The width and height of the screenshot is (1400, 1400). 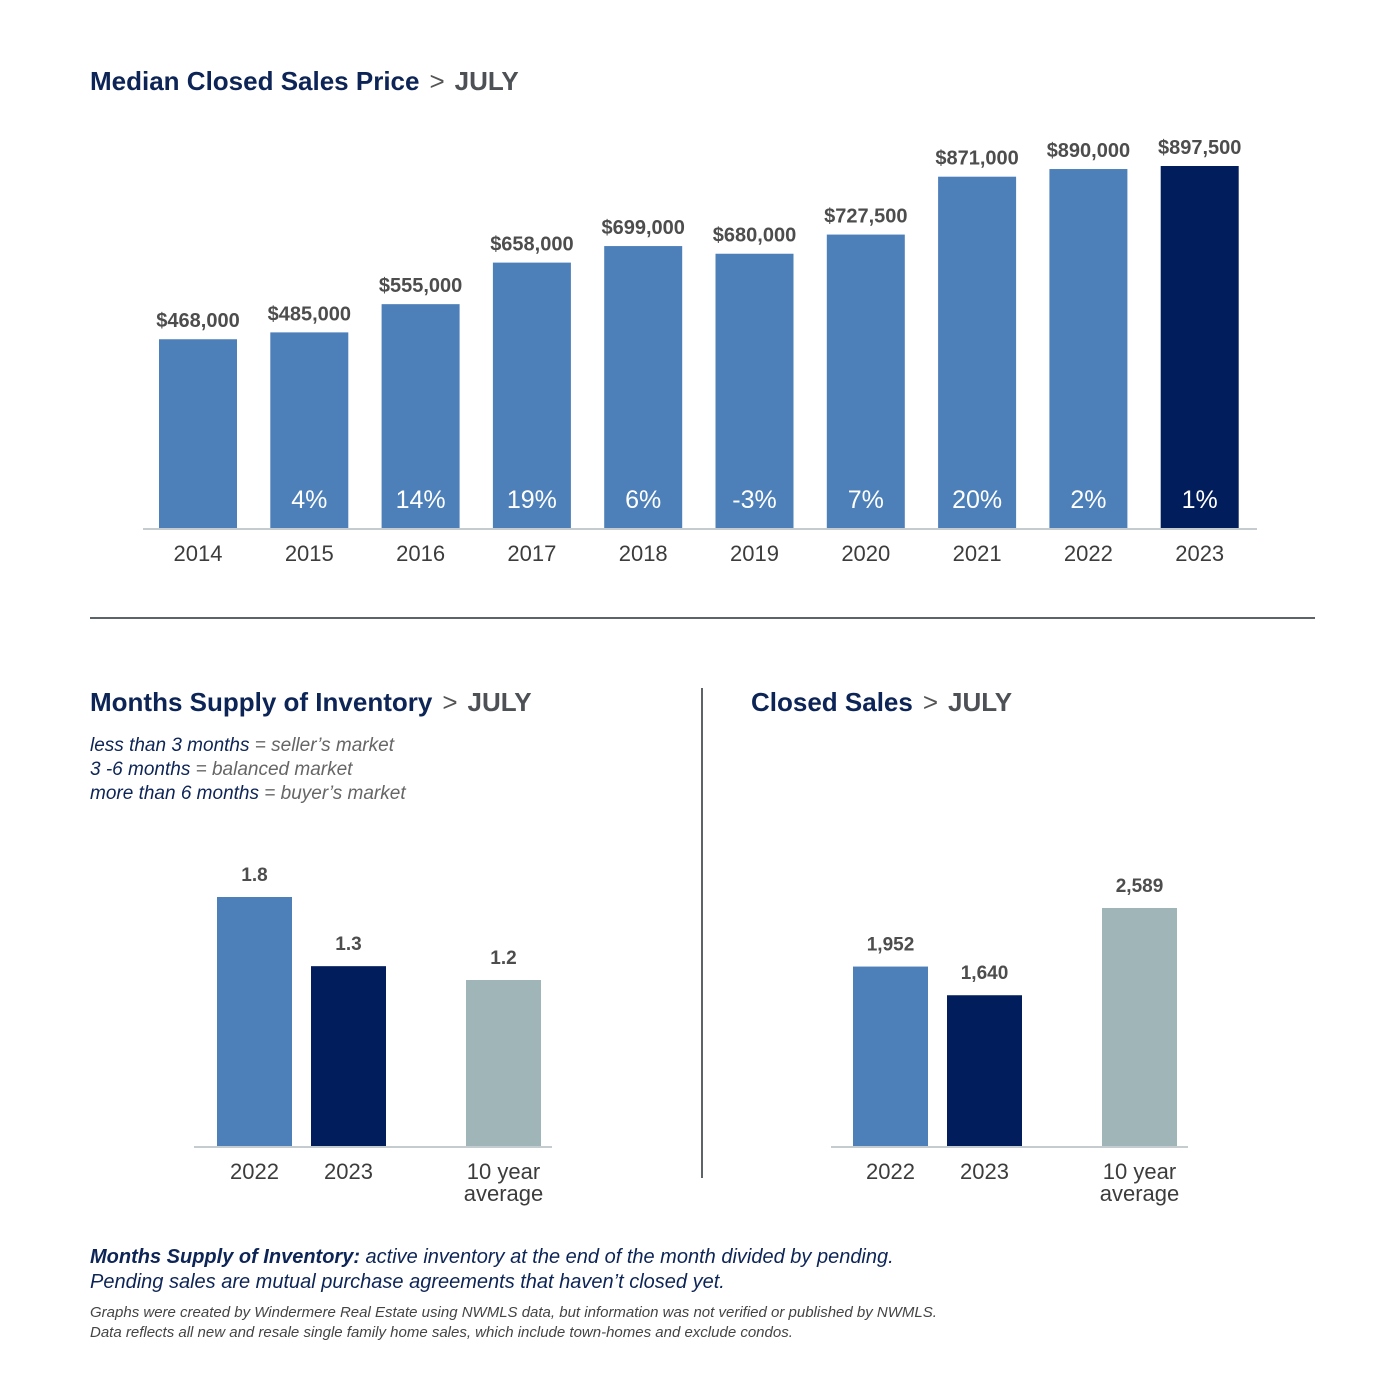 I want to click on price-change-label-2021: 20%, so click(x=977, y=500).